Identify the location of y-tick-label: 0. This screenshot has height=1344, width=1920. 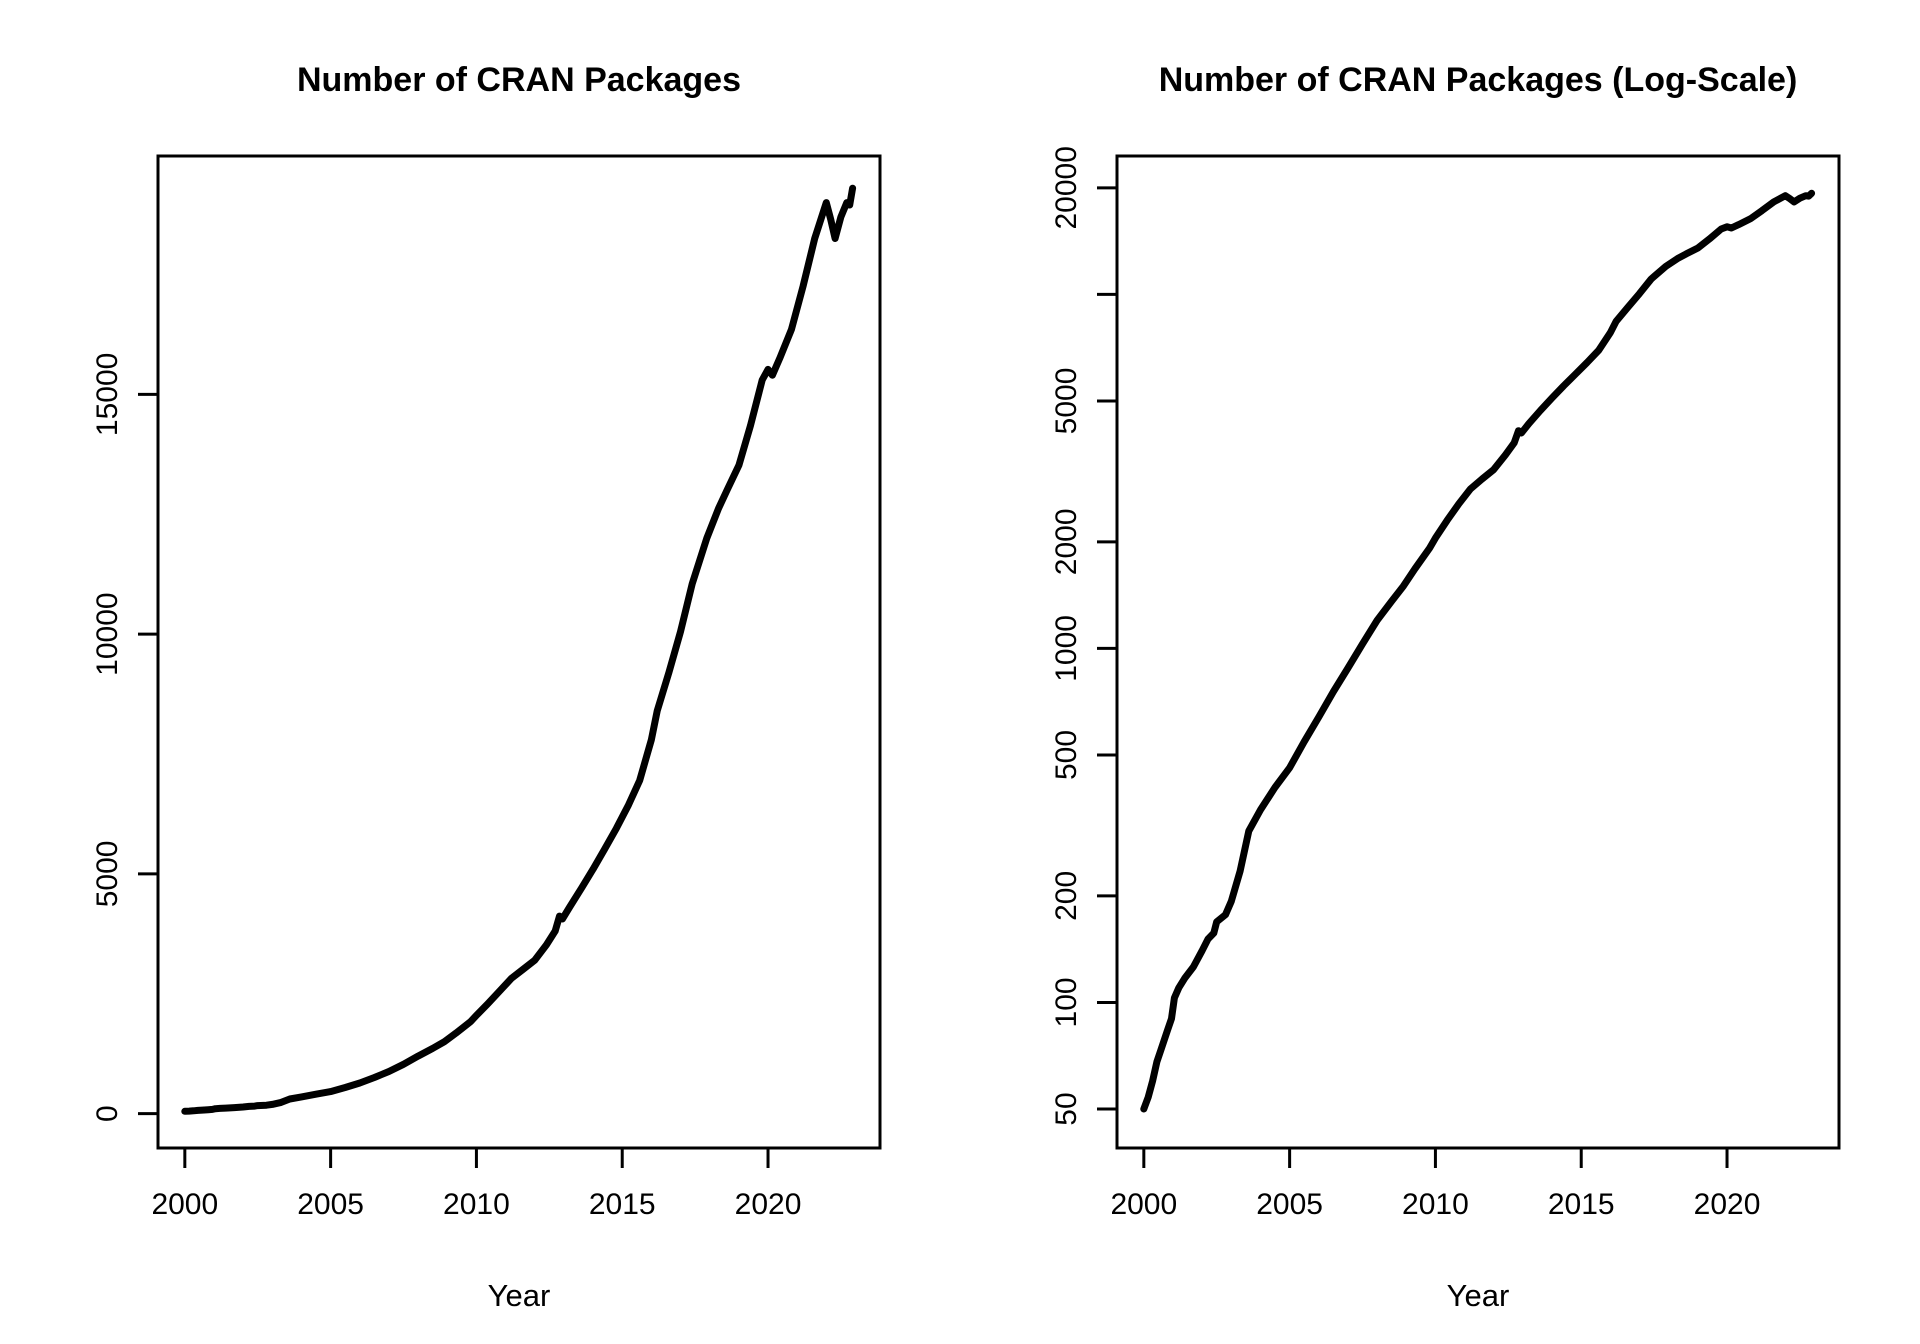
(107, 1113).